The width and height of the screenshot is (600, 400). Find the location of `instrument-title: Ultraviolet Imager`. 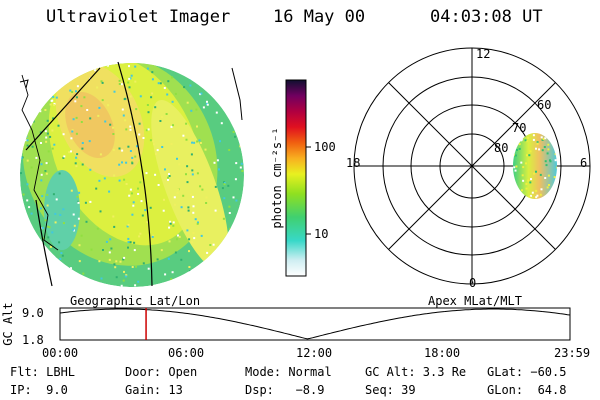

instrument-title: Ultraviolet Imager is located at coordinates (138, 17).